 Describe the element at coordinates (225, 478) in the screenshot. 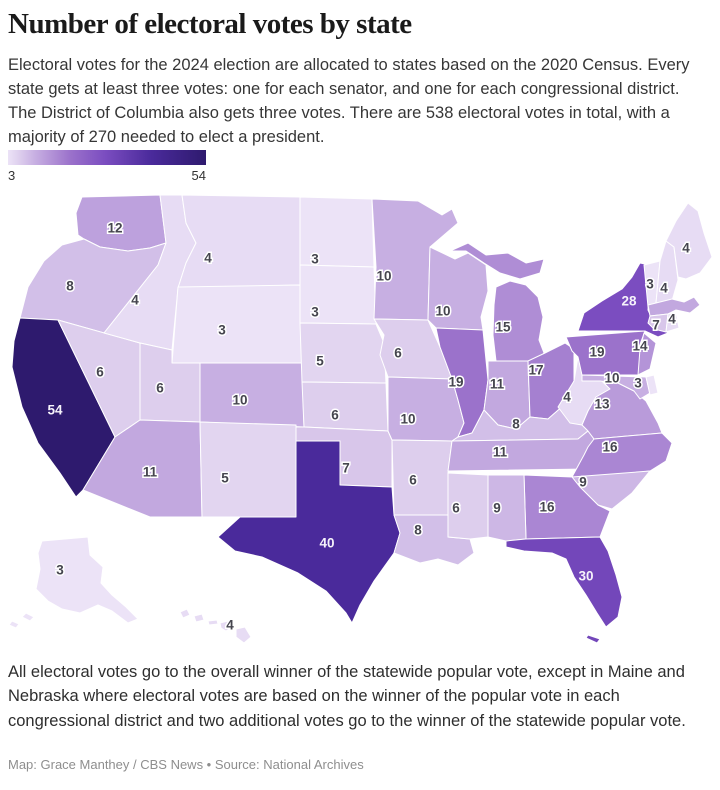

I see `state-label-nm: 5` at that location.